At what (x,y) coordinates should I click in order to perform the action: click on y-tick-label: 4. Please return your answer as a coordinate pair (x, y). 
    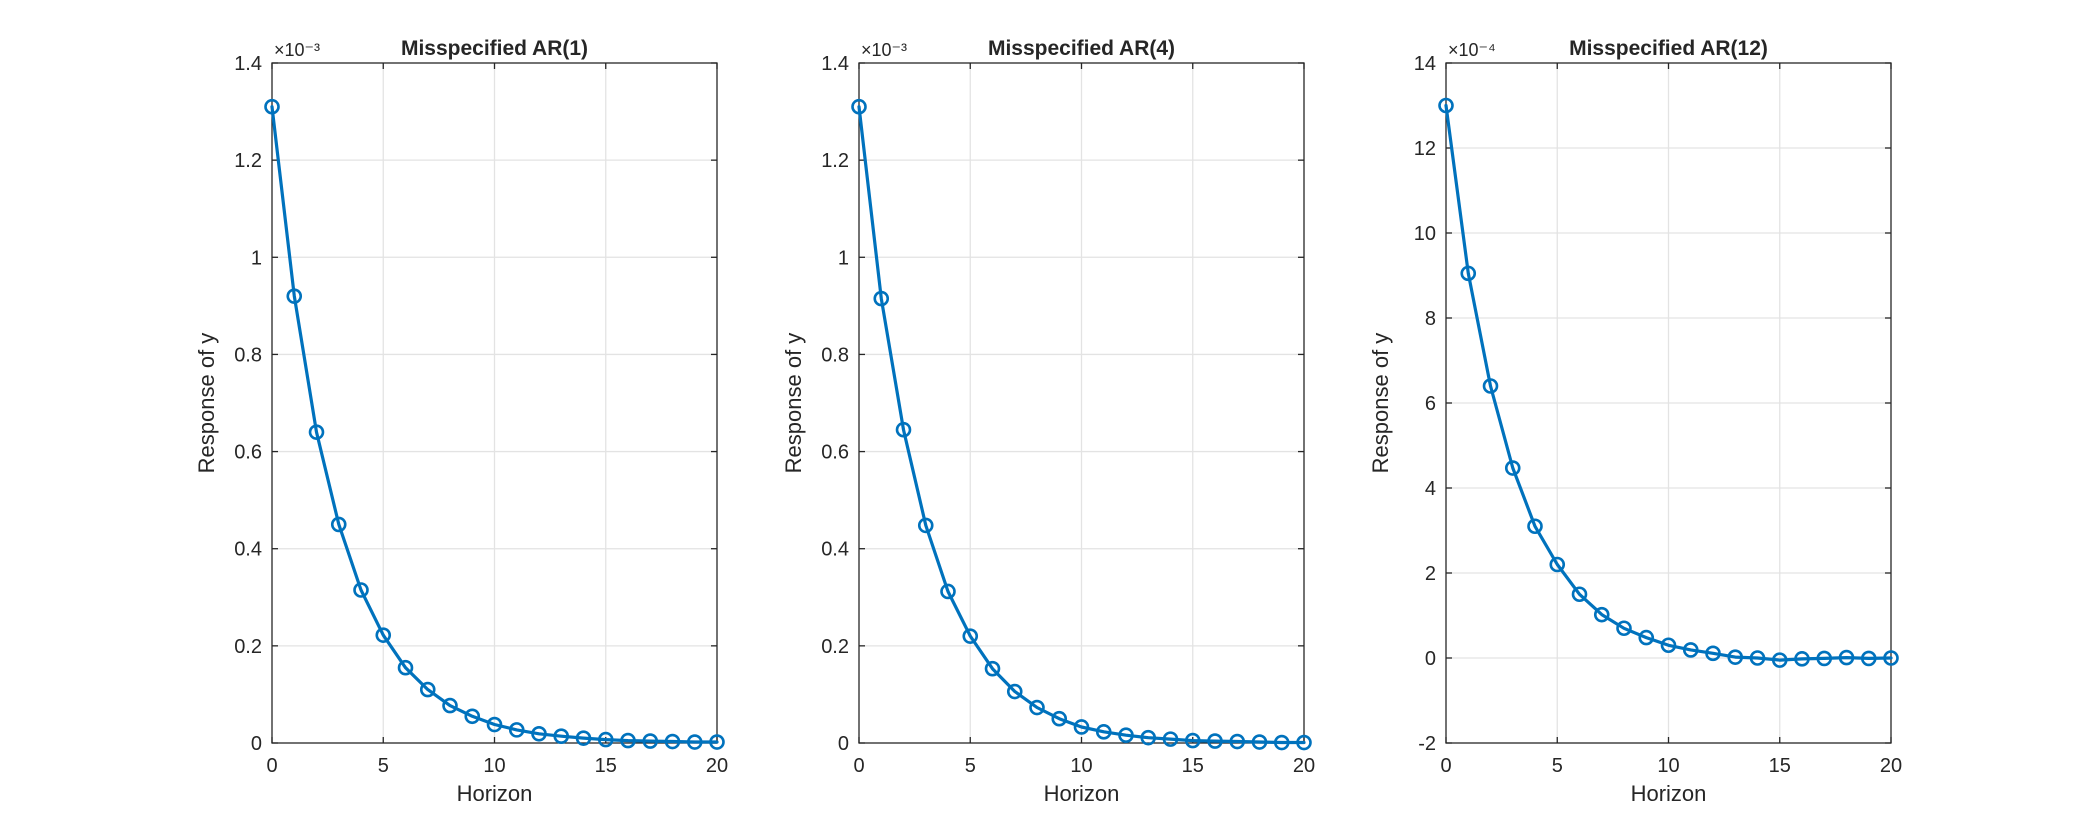
    Looking at the image, I should click on (1430, 489).